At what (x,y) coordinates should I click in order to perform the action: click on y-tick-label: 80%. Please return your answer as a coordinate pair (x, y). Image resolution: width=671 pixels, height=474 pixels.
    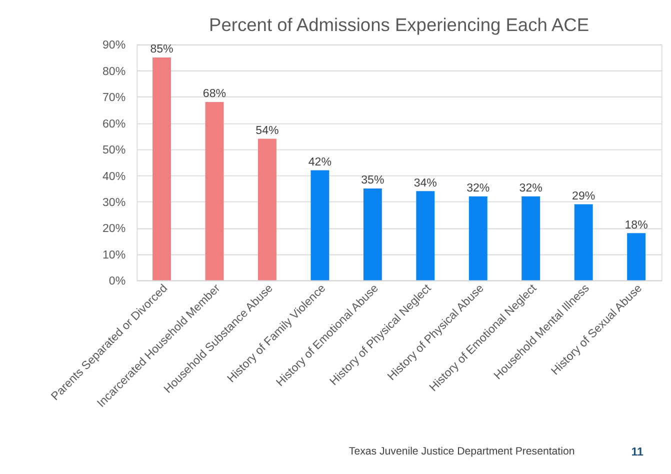
    Looking at the image, I should click on (114, 72).